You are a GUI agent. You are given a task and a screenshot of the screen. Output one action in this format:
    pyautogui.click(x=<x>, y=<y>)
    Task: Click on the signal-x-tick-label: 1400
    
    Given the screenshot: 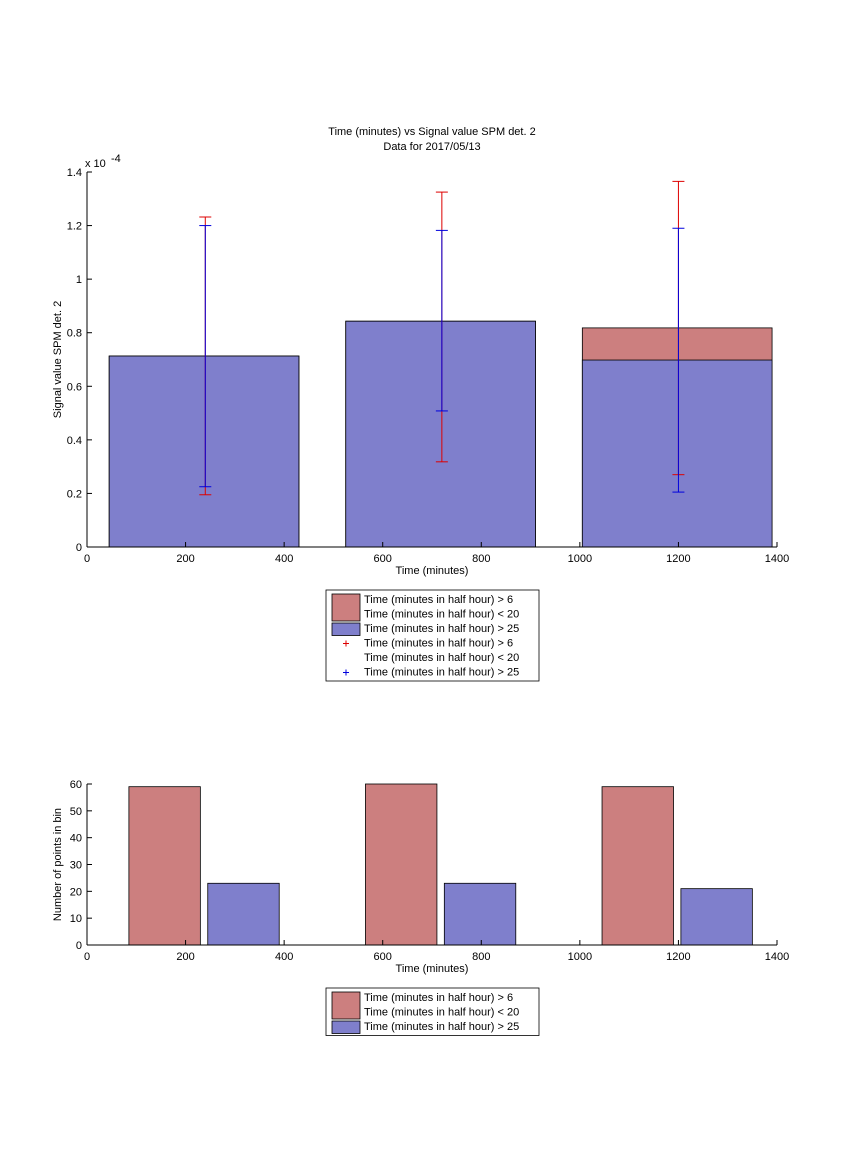 What is the action you would take?
    pyautogui.click(x=777, y=559)
    